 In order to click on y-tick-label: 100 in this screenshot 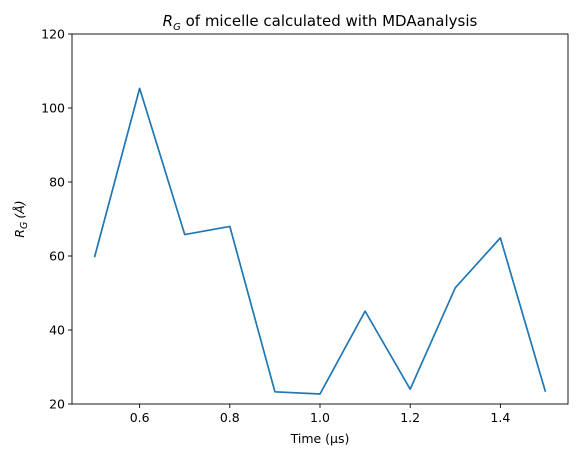, I will do `click(53, 108)`.